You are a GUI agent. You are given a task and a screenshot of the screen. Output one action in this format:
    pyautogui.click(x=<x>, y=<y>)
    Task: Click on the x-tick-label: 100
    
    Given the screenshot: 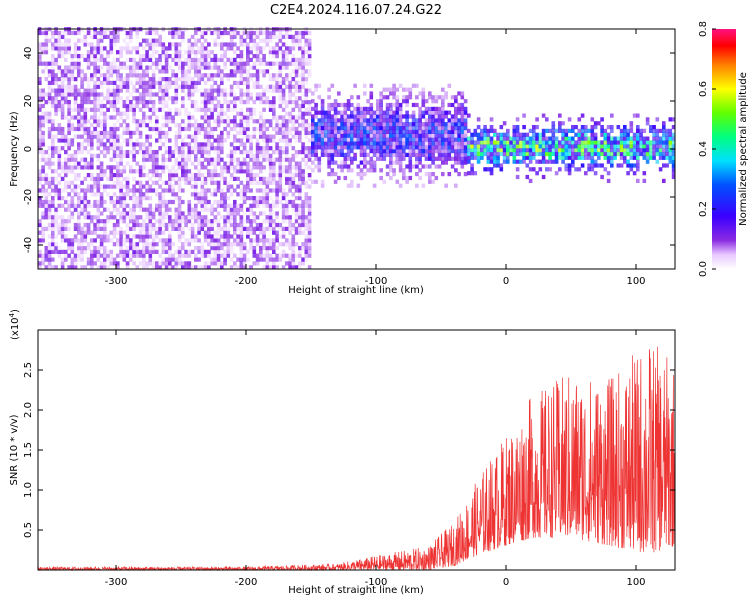 What is the action you would take?
    pyautogui.click(x=635, y=582)
    